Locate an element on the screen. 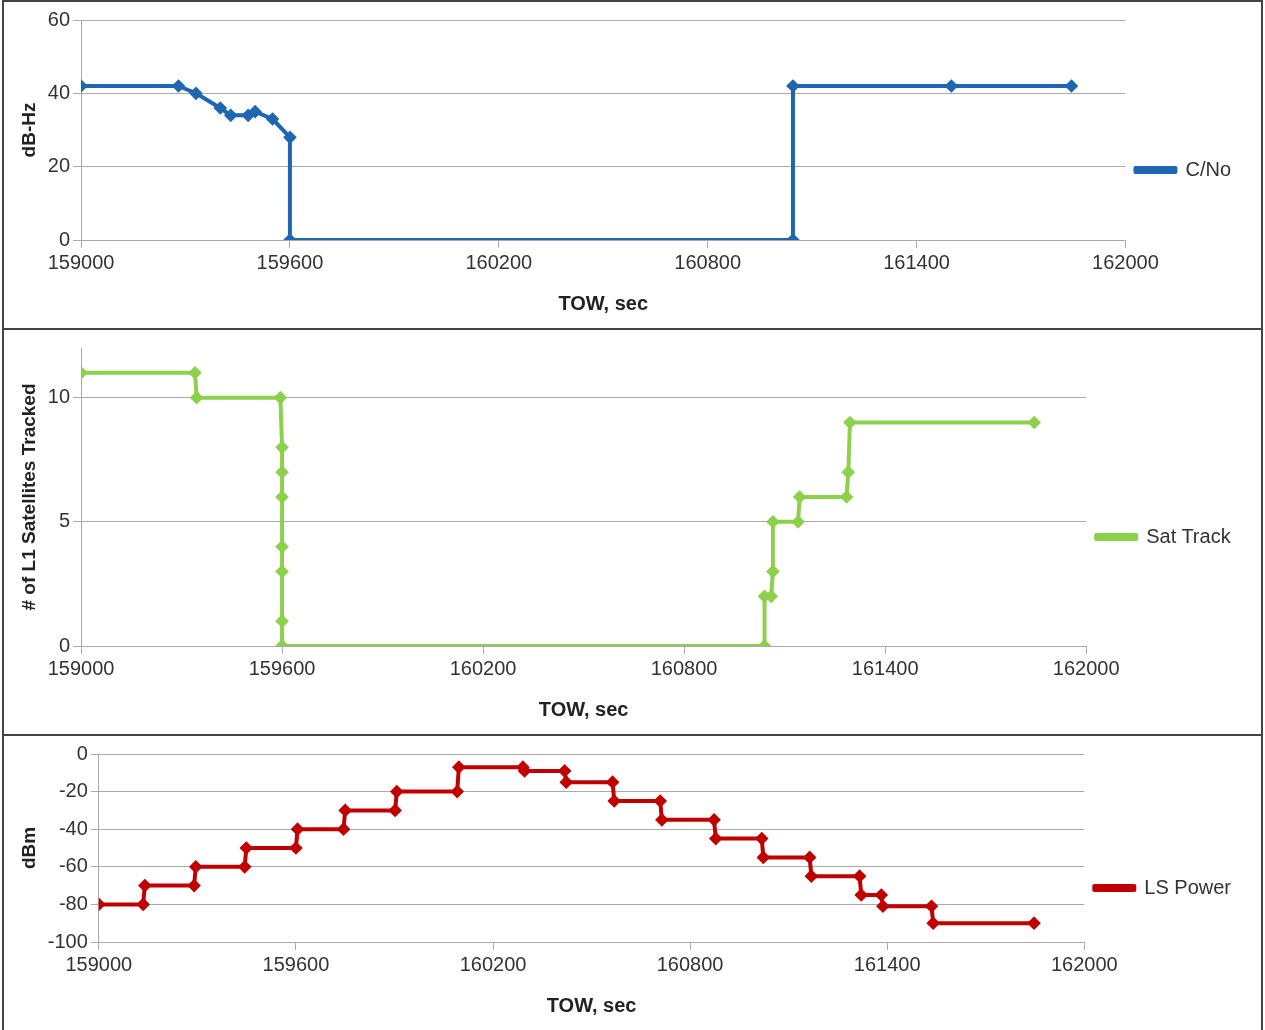  y-axis-title: dB-Hz is located at coordinates (28, 130).